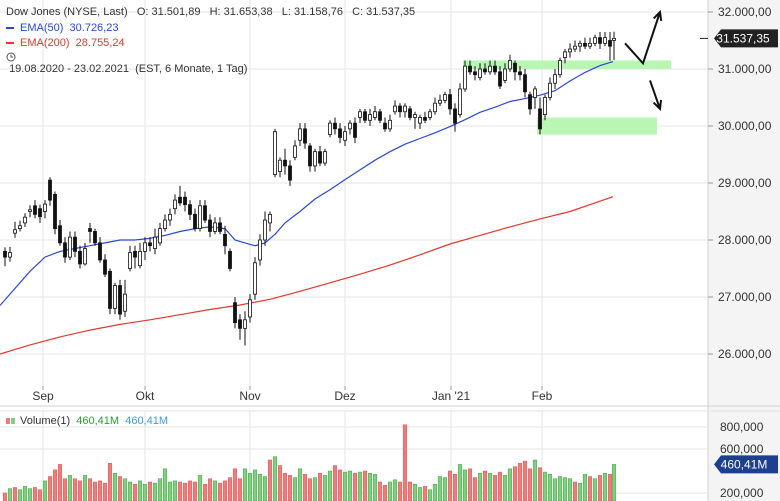 Image resolution: width=780 pixels, height=501 pixels. I want to click on ema50-legend: EMA(50) 30.726,23, so click(210, 29).